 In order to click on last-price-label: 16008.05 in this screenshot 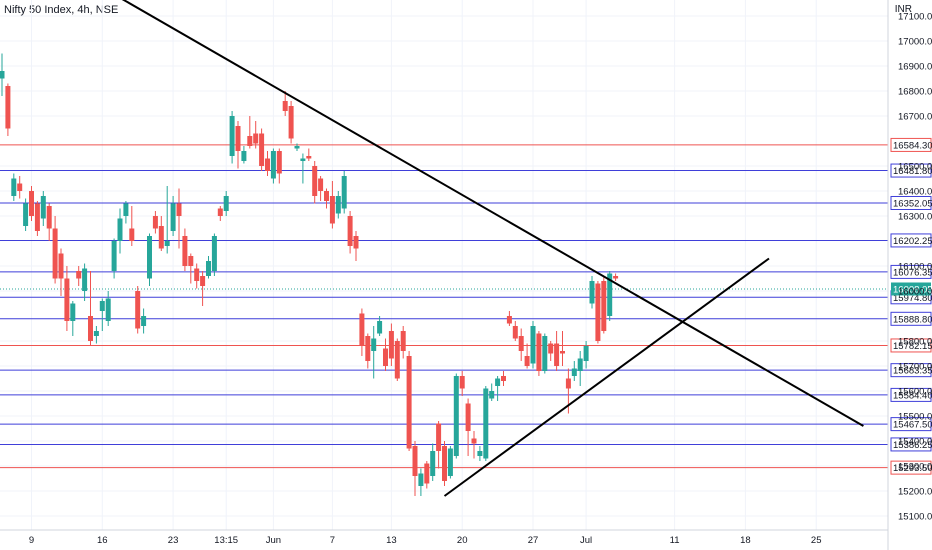, I will do `click(912, 289)`.